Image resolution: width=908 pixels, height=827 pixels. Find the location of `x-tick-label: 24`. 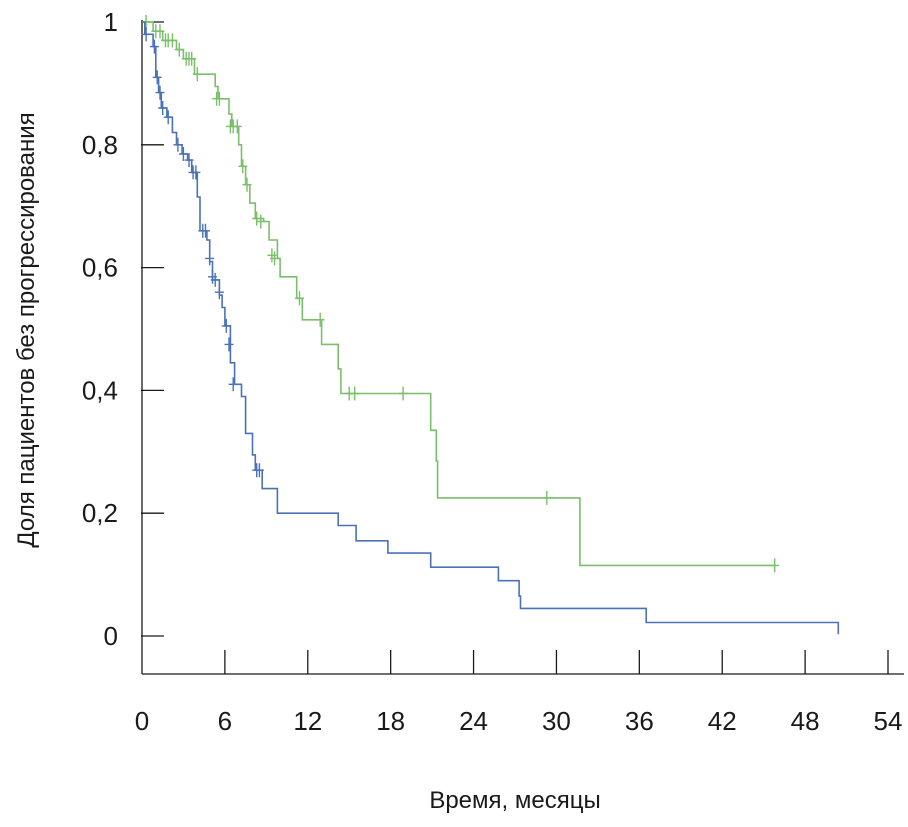

x-tick-label: 24 is located at coordinates (473, 721).